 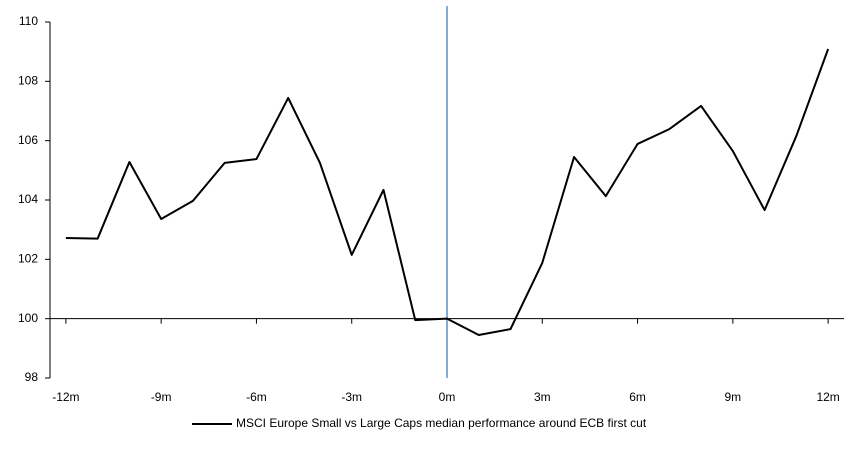 What do you see at coordinates (65, 397) in the screenshot?
I see `x-tick-label: -12m` at bounding box center [65, 397].